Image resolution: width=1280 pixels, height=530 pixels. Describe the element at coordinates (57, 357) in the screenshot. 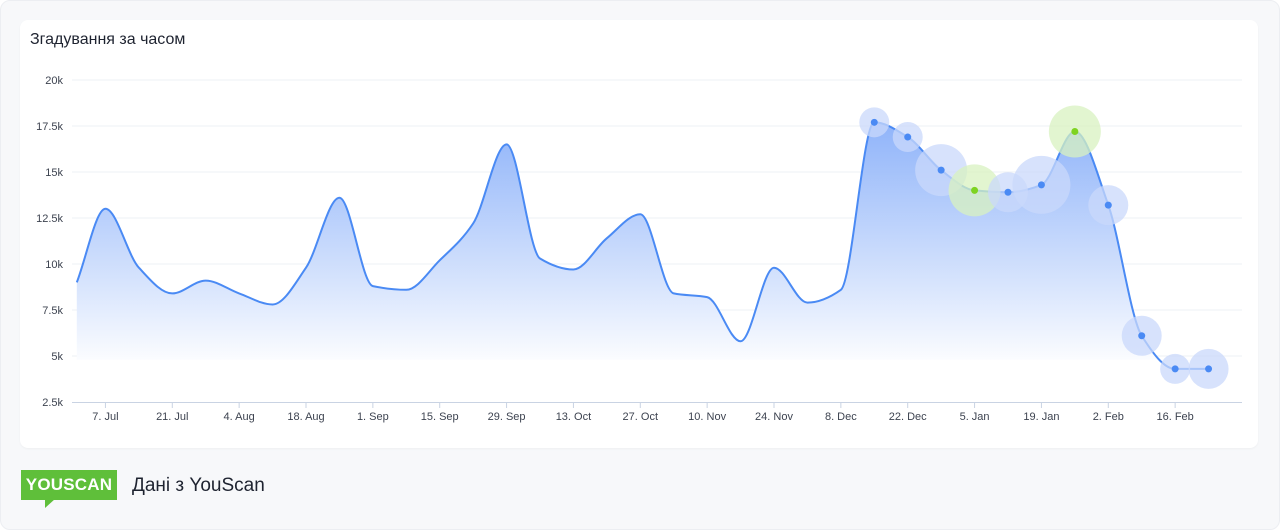

I see `y-tick-label: 5k` at that location.